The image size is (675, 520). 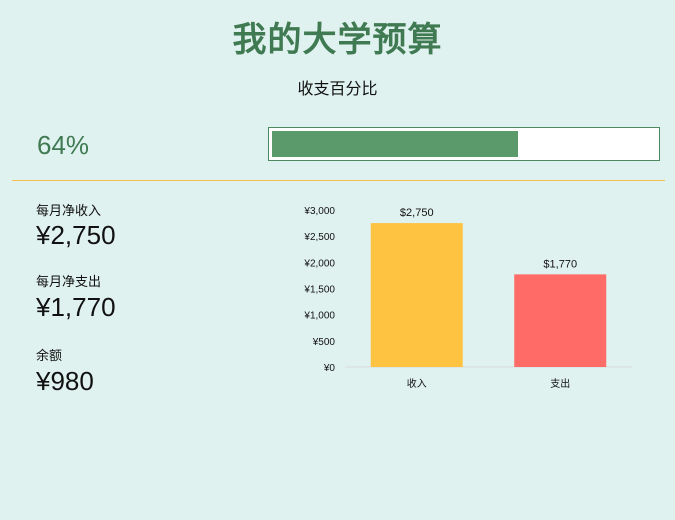 What do you see at coordinates (560, 383) in the screenshot?
I see `x-tick-label: 支出` at bounding box center [560, 383].